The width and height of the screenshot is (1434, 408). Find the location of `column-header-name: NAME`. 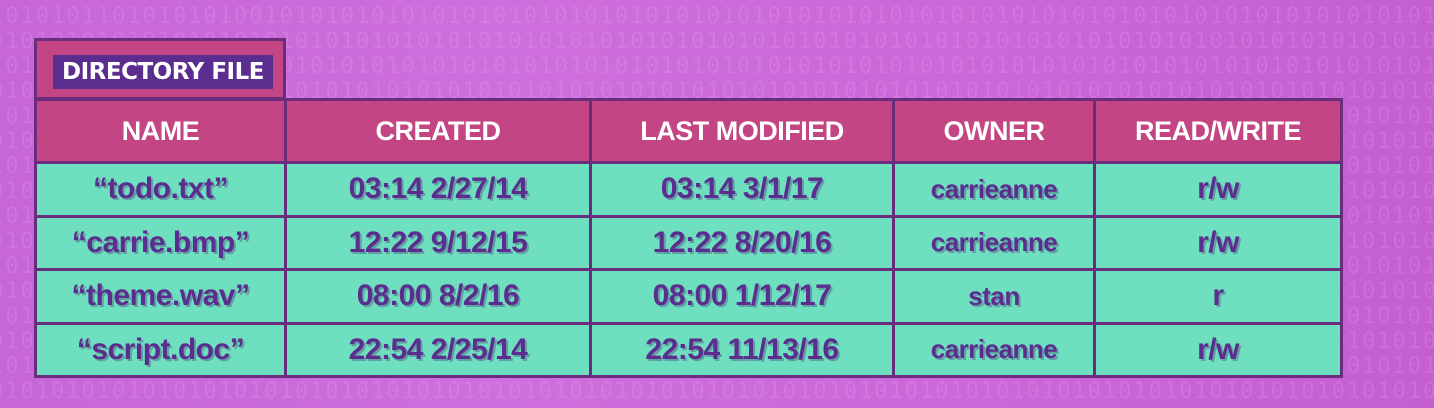

column-header-name: NAME is located at coordinates (160, 131).